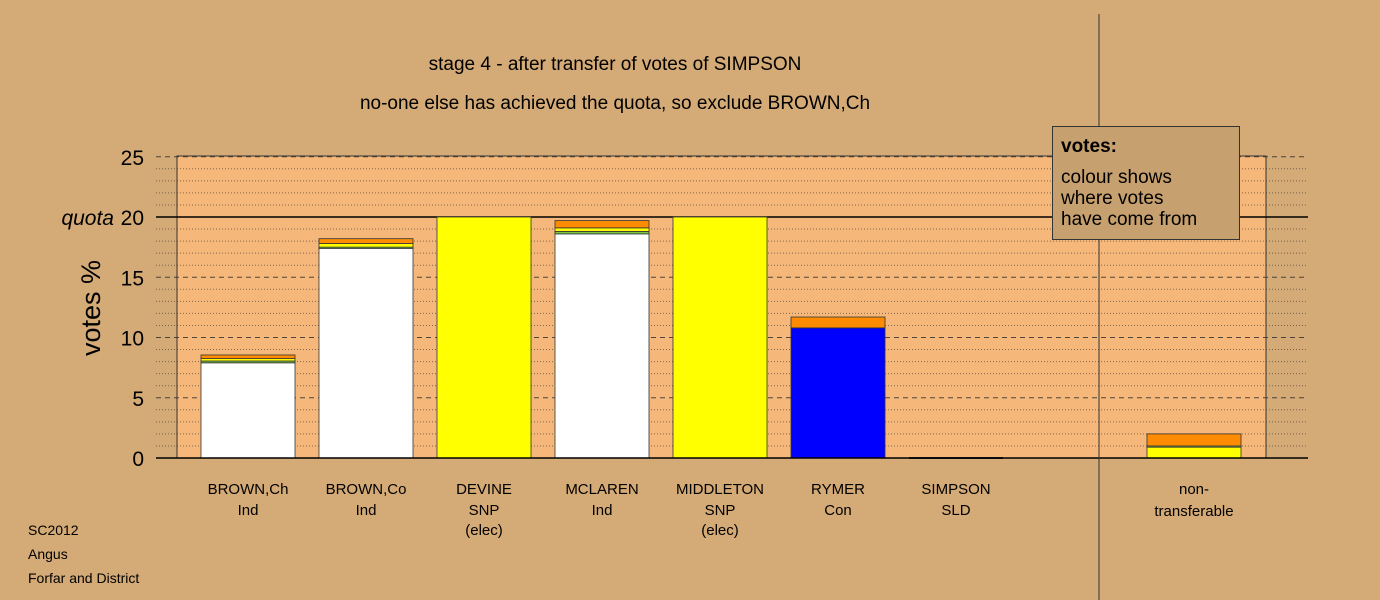  Describe the element at coordinates (601, 489) in the screenshot. I see `candidate-name-label: MCLAREN` at that location.